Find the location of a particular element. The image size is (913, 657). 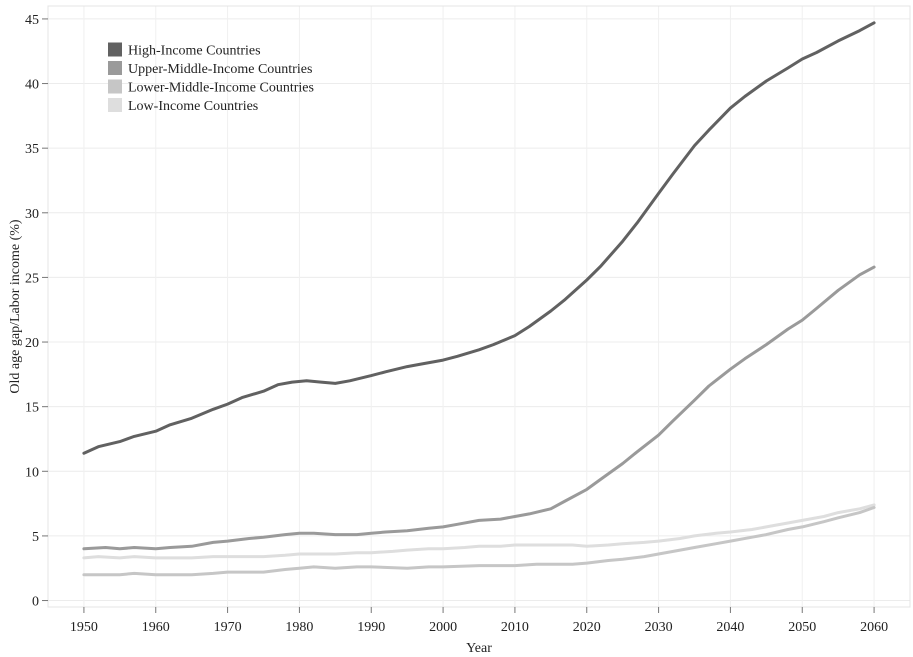

x-tick-label: 2040 is located at coordinates (730, 627).